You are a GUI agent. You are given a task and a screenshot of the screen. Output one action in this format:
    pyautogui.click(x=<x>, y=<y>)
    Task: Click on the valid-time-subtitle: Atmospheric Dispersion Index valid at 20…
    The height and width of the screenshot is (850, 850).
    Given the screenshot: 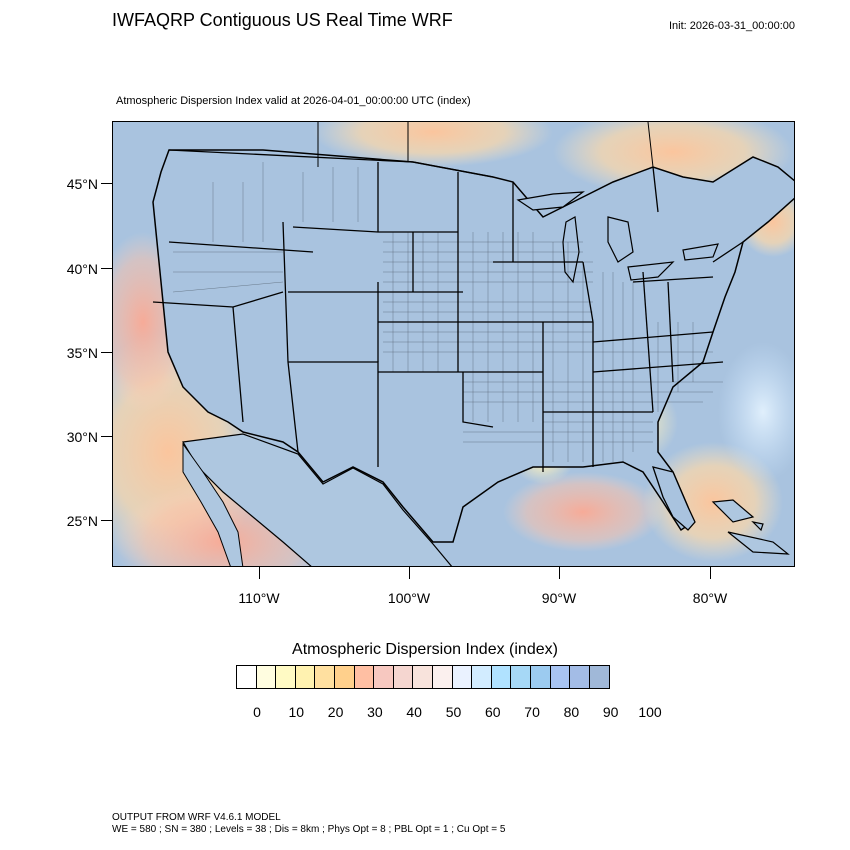 What is the action you would take?
    pyautogui.click(x=293, y=101)
    